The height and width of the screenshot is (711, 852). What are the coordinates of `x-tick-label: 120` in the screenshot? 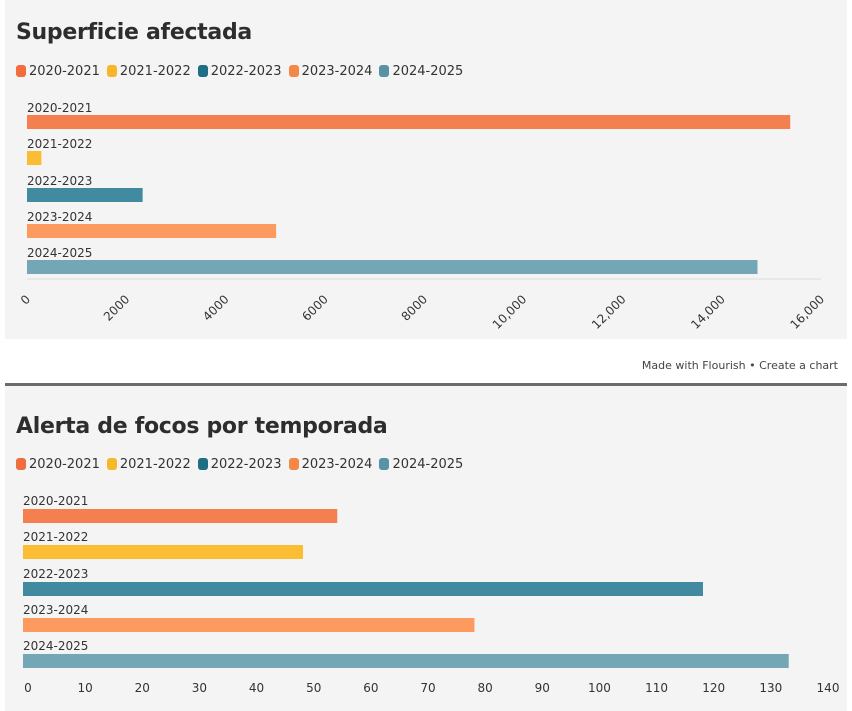 It's located at (713, 688).